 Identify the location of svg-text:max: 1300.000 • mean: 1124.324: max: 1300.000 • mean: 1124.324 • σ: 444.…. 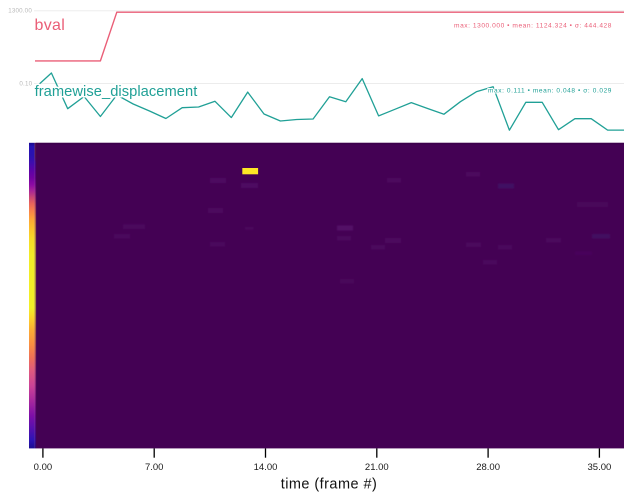
(533, 26).